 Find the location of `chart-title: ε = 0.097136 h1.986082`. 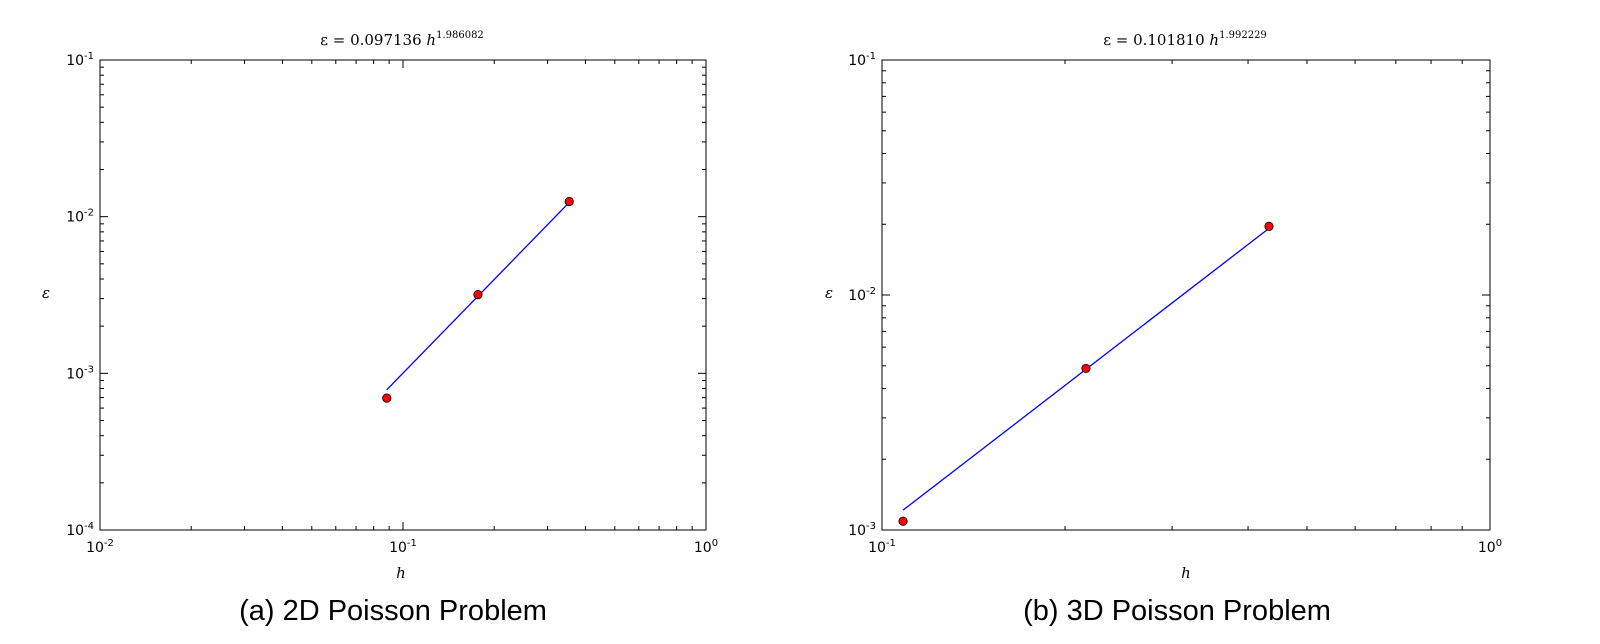

chart-title: ε = 0.097136 h1.986082 is located at coordinates (402, 39).